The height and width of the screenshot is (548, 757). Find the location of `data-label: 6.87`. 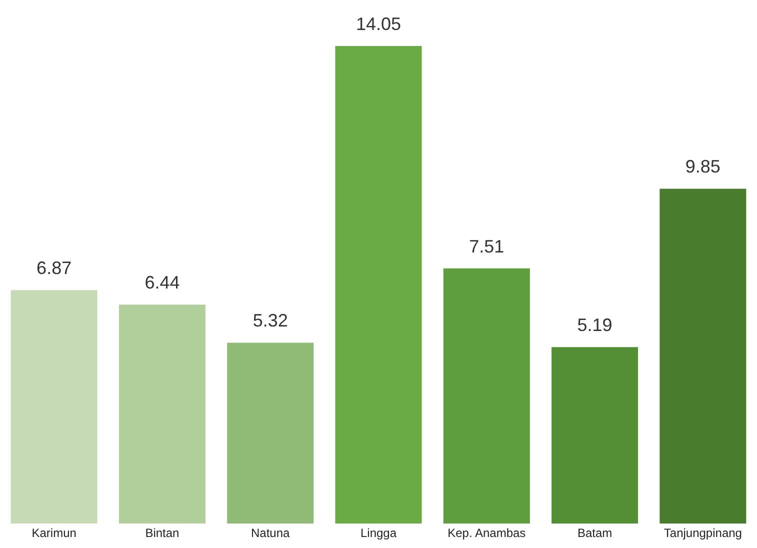

data-label: 6.87 is located at coordinates (54, 268).